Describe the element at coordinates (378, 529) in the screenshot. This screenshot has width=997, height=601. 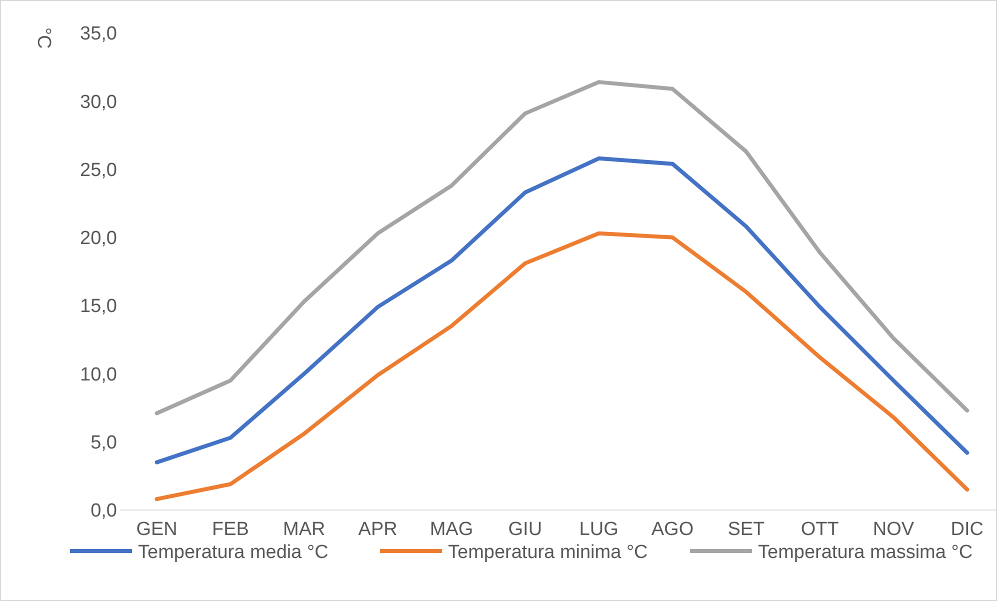
I see `x-tick-label: APR` at that location.